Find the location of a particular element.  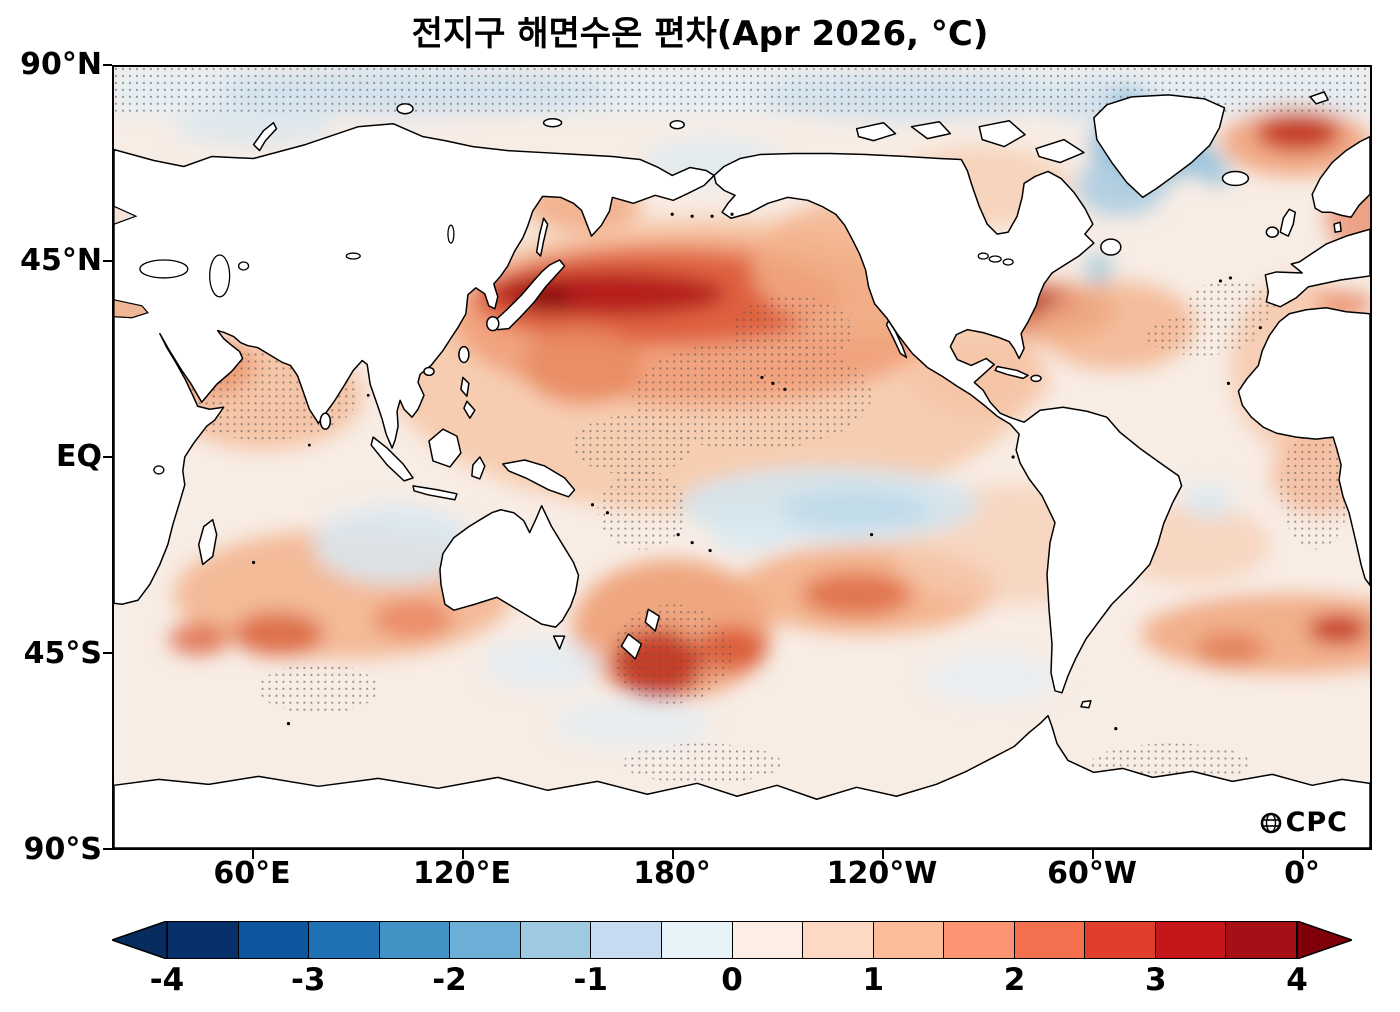

black-sea is located at coordinates (164, 269).